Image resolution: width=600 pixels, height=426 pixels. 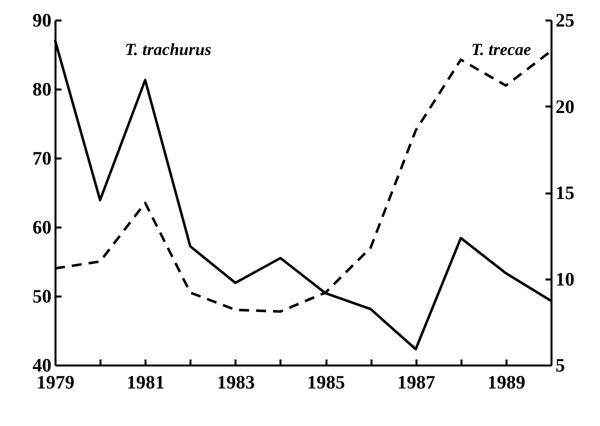 I want to click on x-tick-label: 1987, so click(x=416, y=383).